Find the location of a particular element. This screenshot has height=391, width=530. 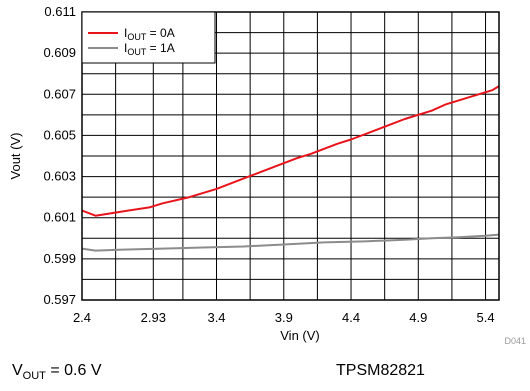

legend-box is located at coordinates (148, 37).